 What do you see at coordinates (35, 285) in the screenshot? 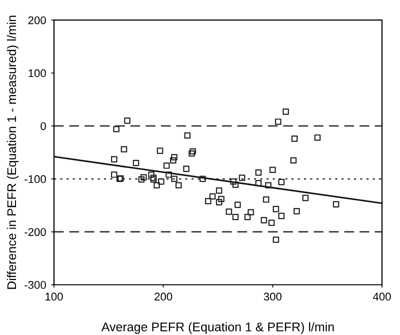
I see `y-tick-label: -300` at bounding box center [35, 285].